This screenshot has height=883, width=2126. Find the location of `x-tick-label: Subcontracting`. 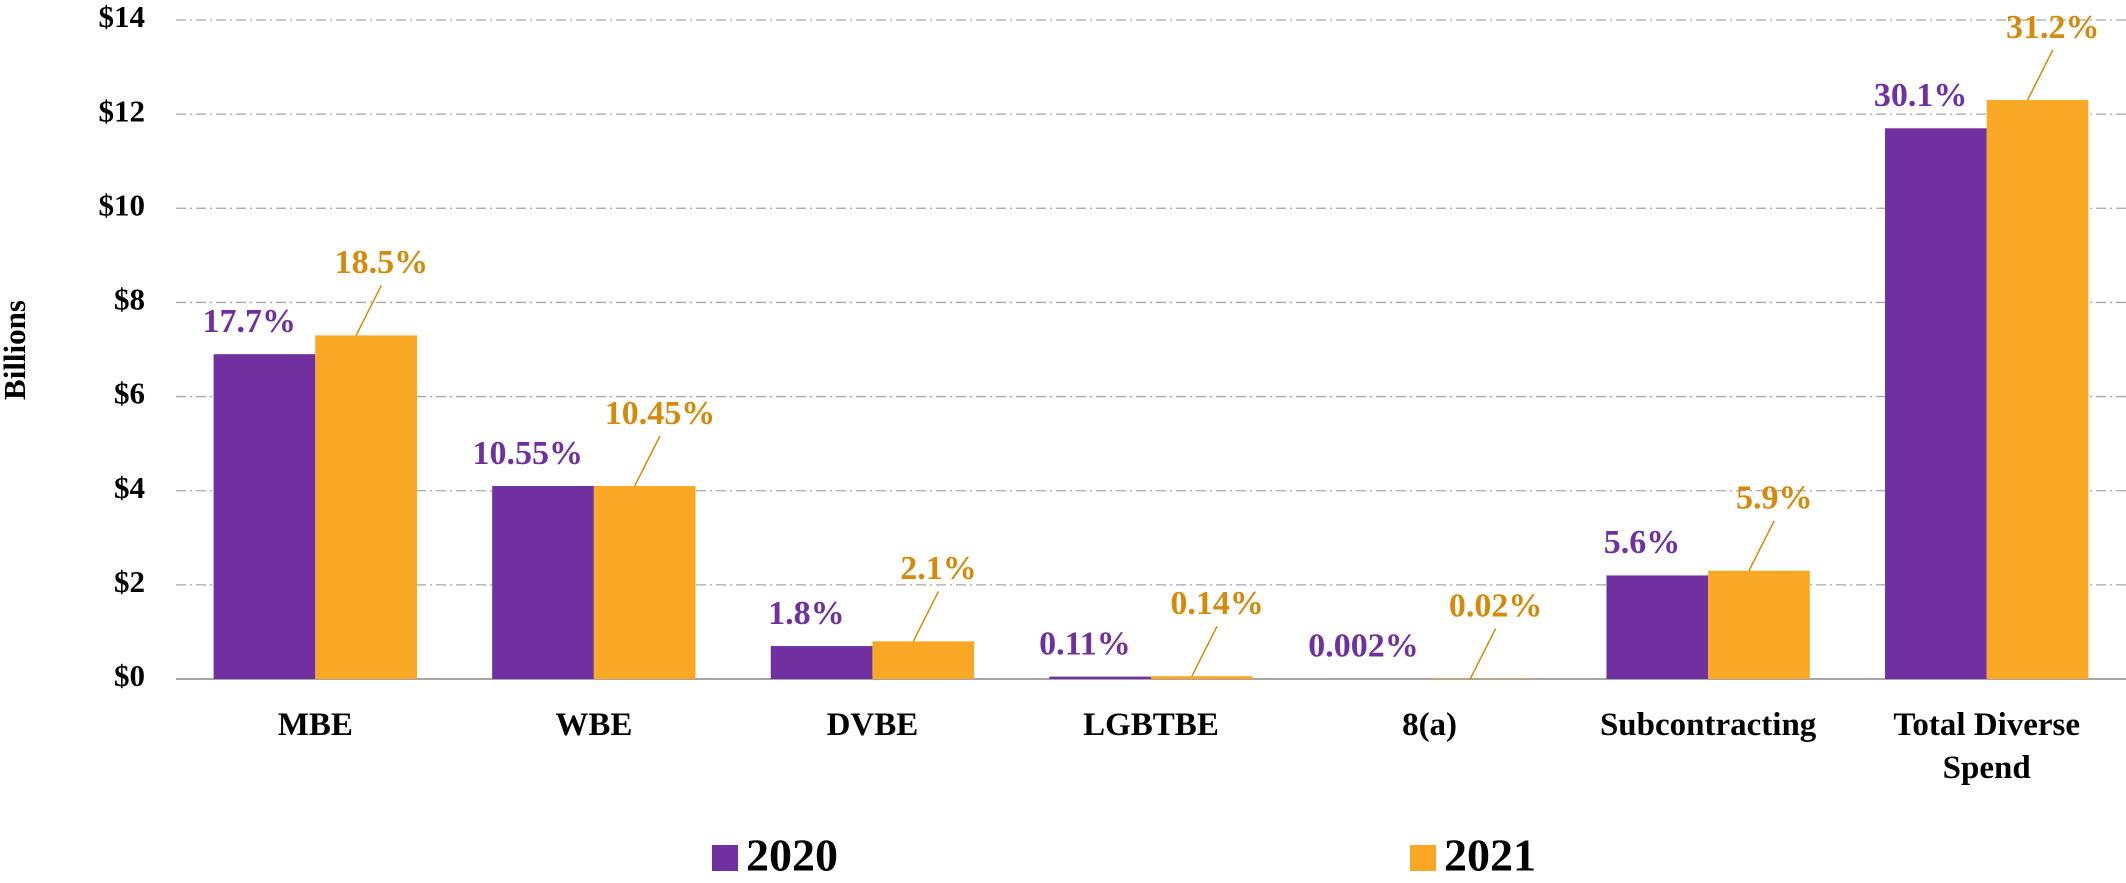

x-tick-label: Subcontracting is located at coordinates (1708, 725).